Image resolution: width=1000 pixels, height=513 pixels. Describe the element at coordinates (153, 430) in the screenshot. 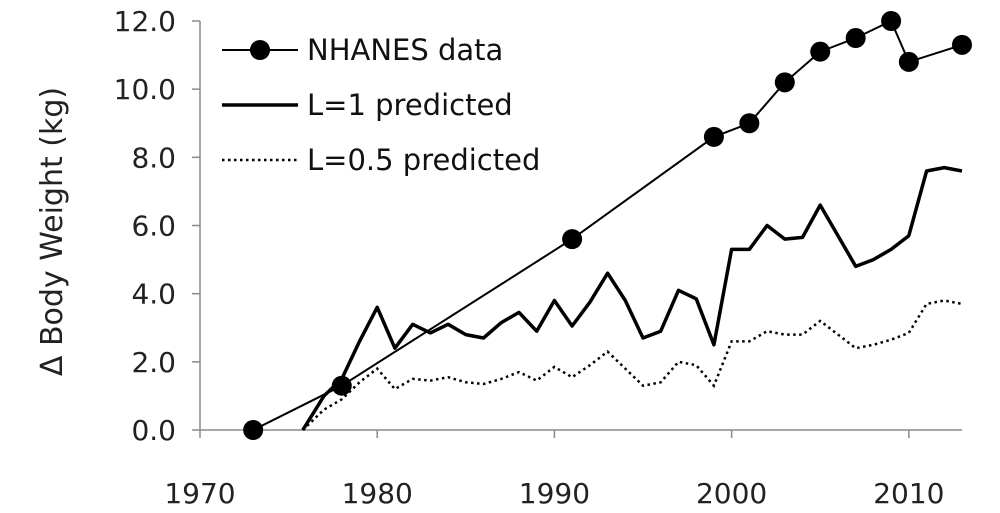

I see `y-tick-label: 0.0` at that location.